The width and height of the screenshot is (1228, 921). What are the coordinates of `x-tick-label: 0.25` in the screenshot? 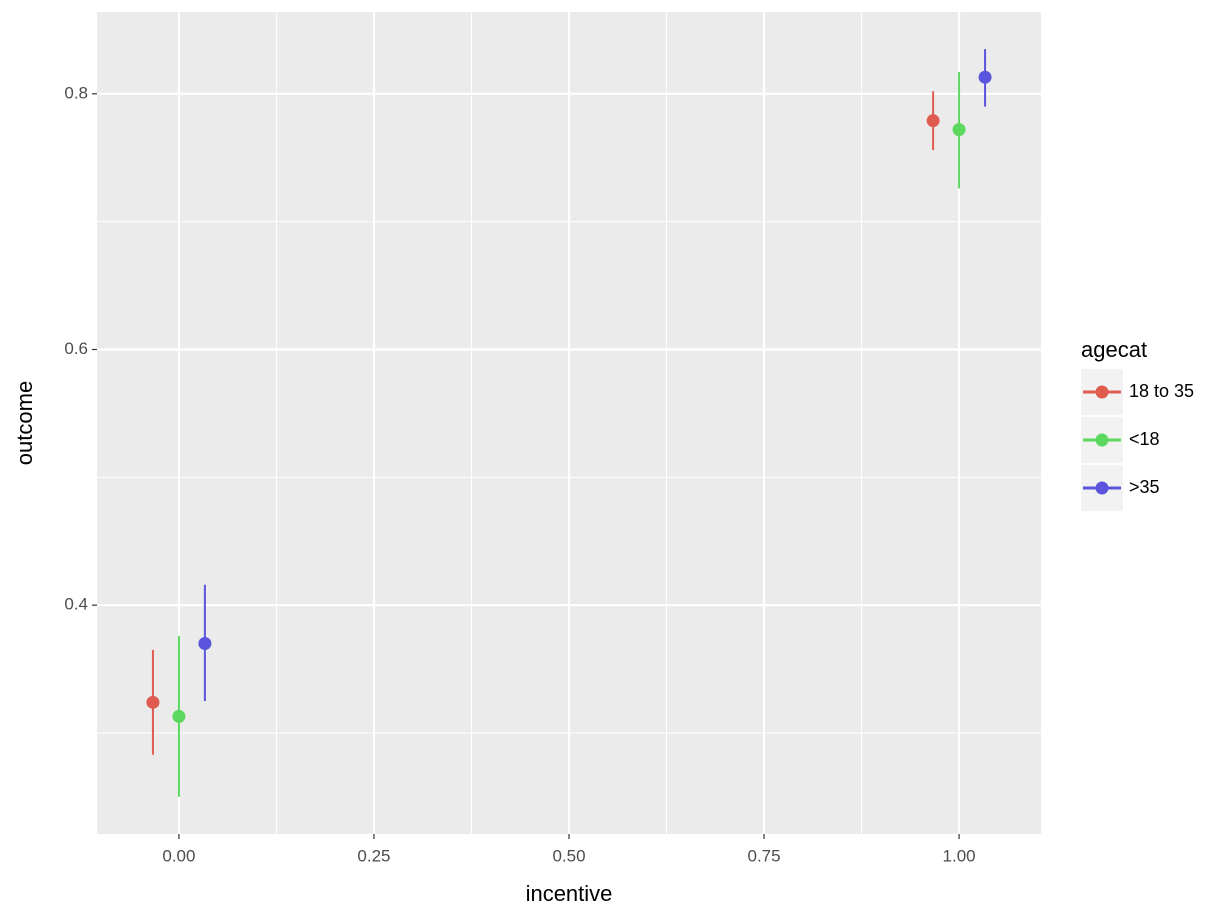 It's located at (373, 855).